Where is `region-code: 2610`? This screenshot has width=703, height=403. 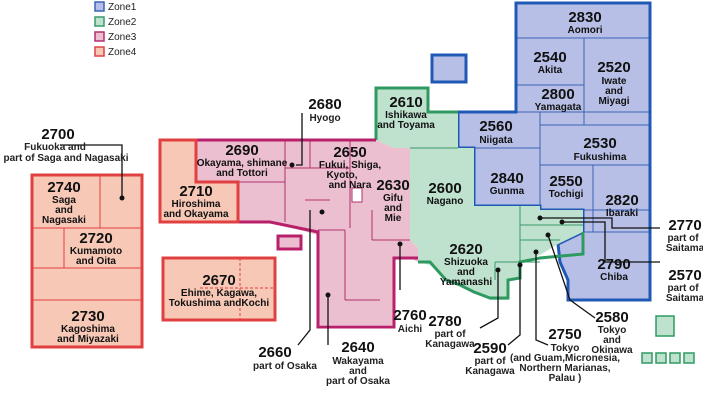 region-code: 2610 is located at coordinates (405, 102).